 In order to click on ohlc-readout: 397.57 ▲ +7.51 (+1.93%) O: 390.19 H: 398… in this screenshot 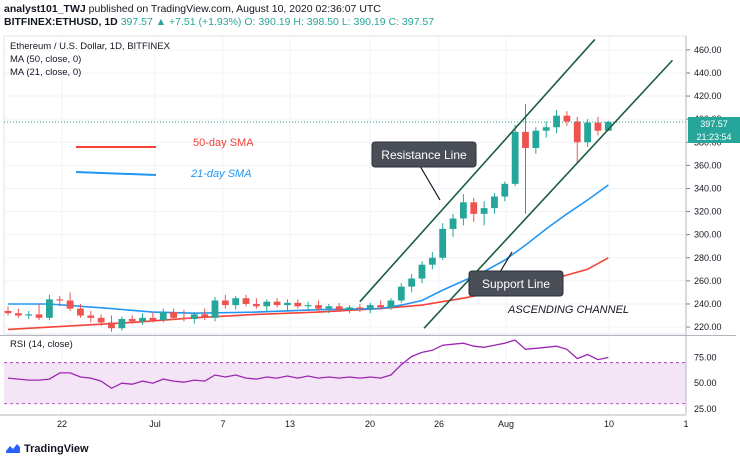, I will do `click(277, 22)`.